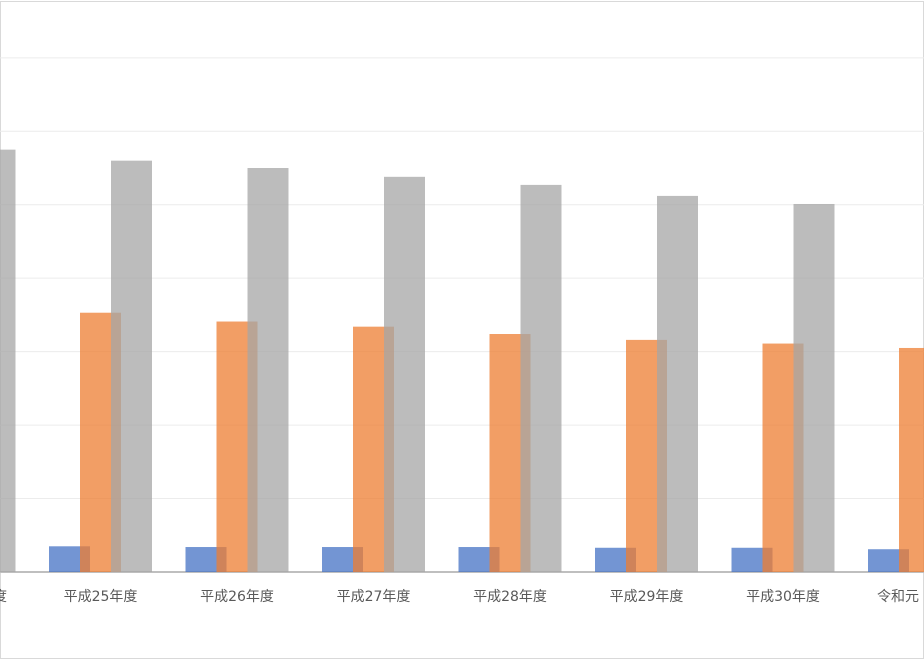  I want to click on x-tick-label: 平成29年度, so click(647, 597).